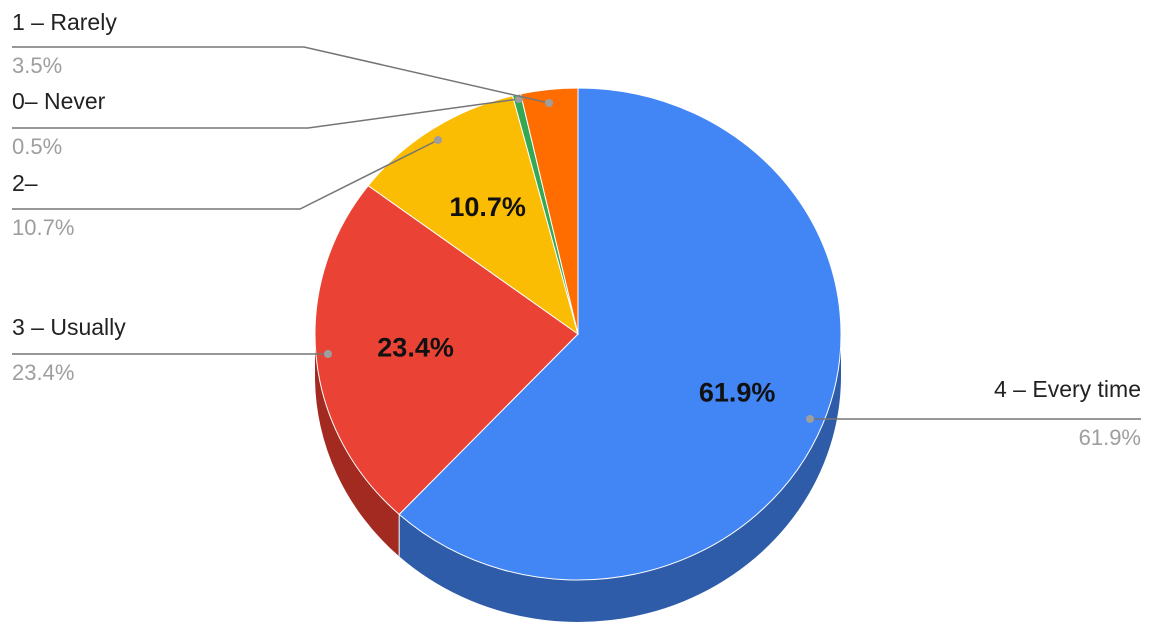  Describe the element at coordinates (37, 146) in the screenshot. I see `callout-value-0-never: 0.5%` at that location.